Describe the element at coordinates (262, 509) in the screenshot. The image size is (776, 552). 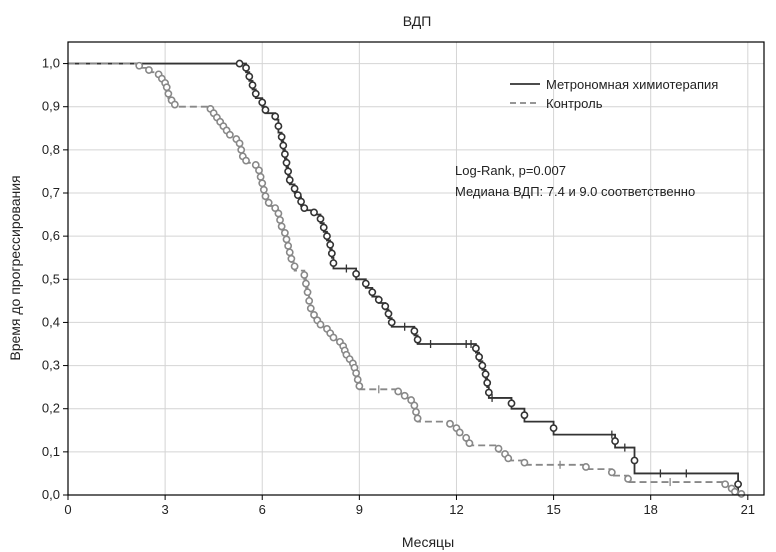
I see `x-tick-label: 6` at that location.